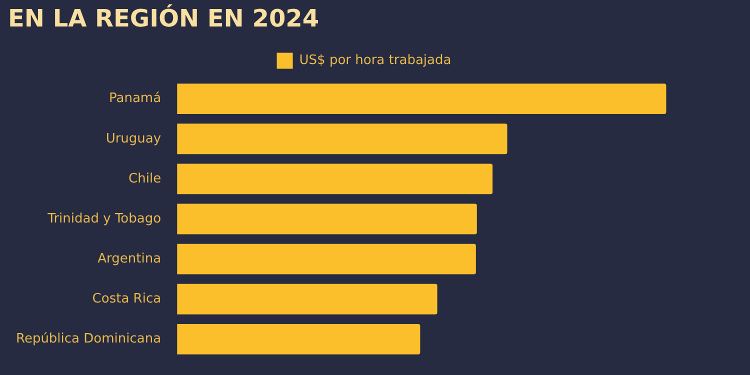  I want to click on y-tick-label: República Dominicana, so click(89, 339).